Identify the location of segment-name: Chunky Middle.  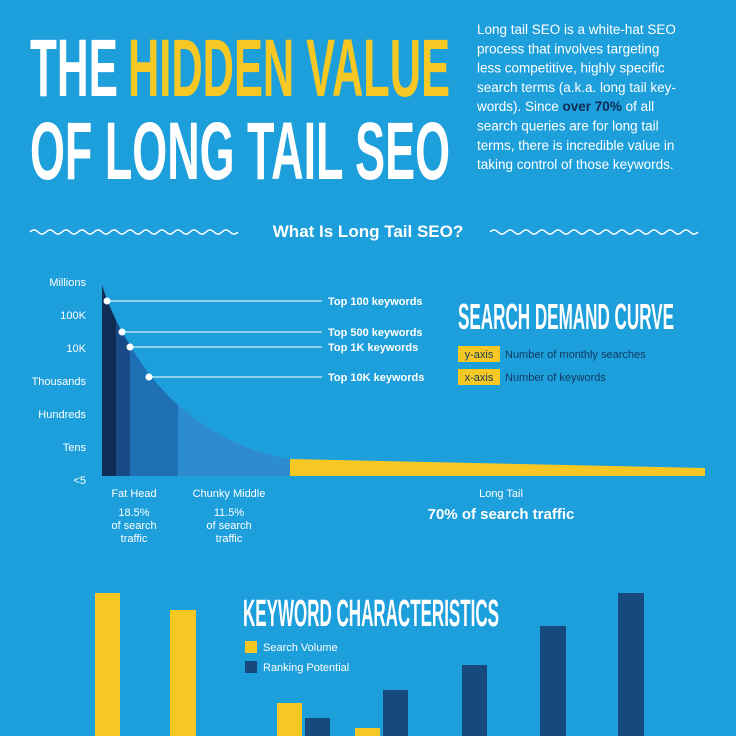
(229, 494).